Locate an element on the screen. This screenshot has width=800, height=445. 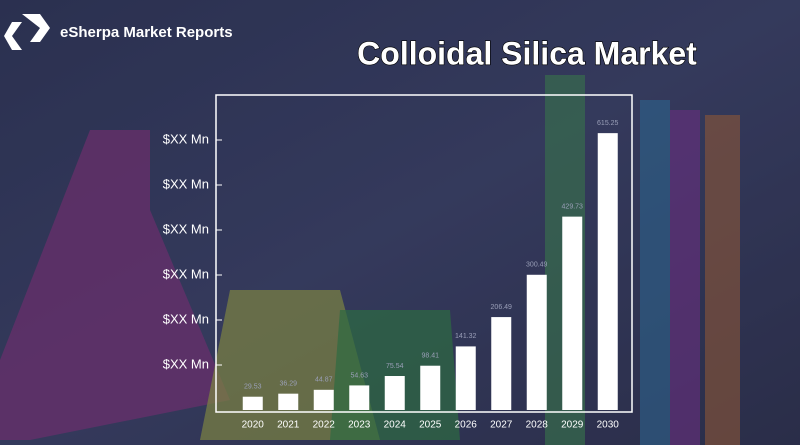
value-label: 141.32 is located at coordinates (466, 336).